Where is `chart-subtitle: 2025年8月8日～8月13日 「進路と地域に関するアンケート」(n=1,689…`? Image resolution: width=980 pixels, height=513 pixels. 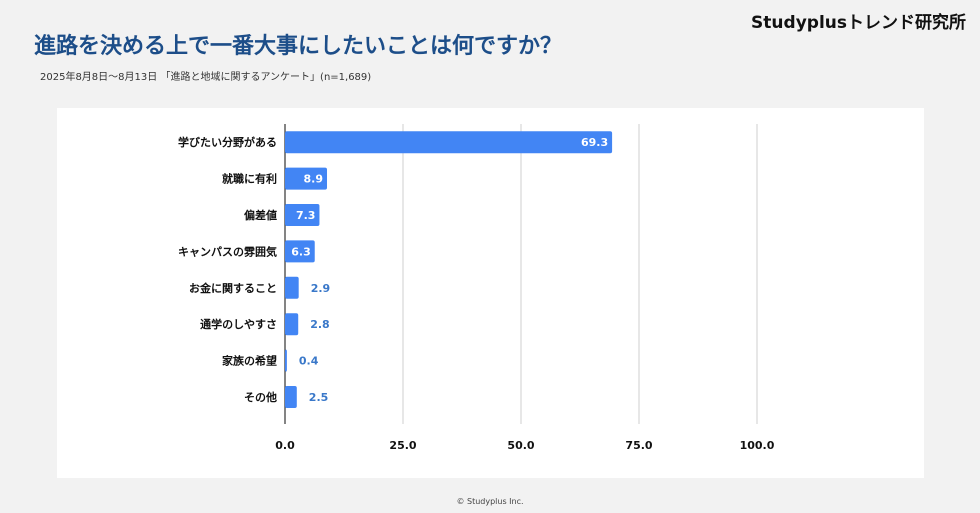 chart-subtitle: 2025年8月8日～8月13日 「進路と地域に関するアンケート」(n=1,689… is located at coordinates (206, 77).